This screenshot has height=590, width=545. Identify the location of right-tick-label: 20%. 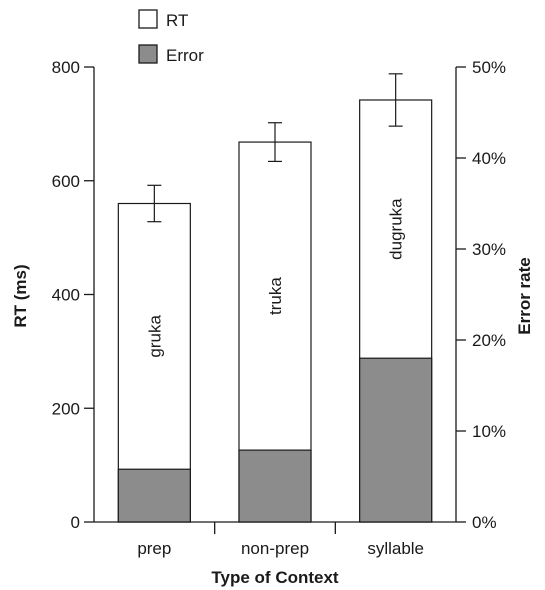
(489, 340).